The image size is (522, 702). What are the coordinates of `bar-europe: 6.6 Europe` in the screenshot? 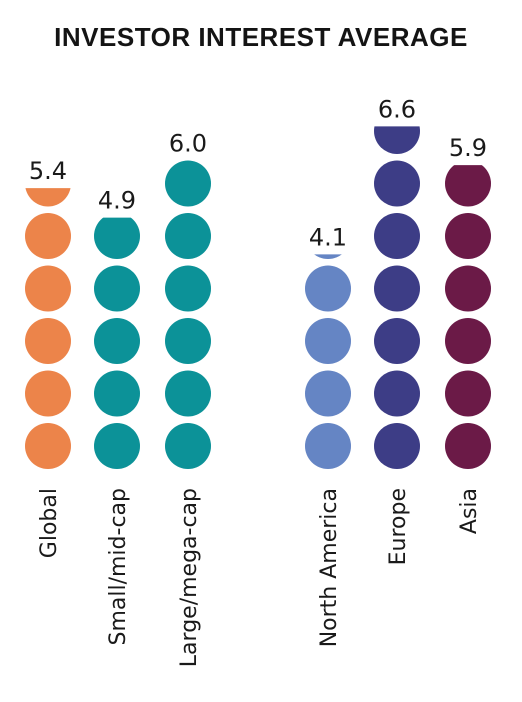 It's located at (397, 330).